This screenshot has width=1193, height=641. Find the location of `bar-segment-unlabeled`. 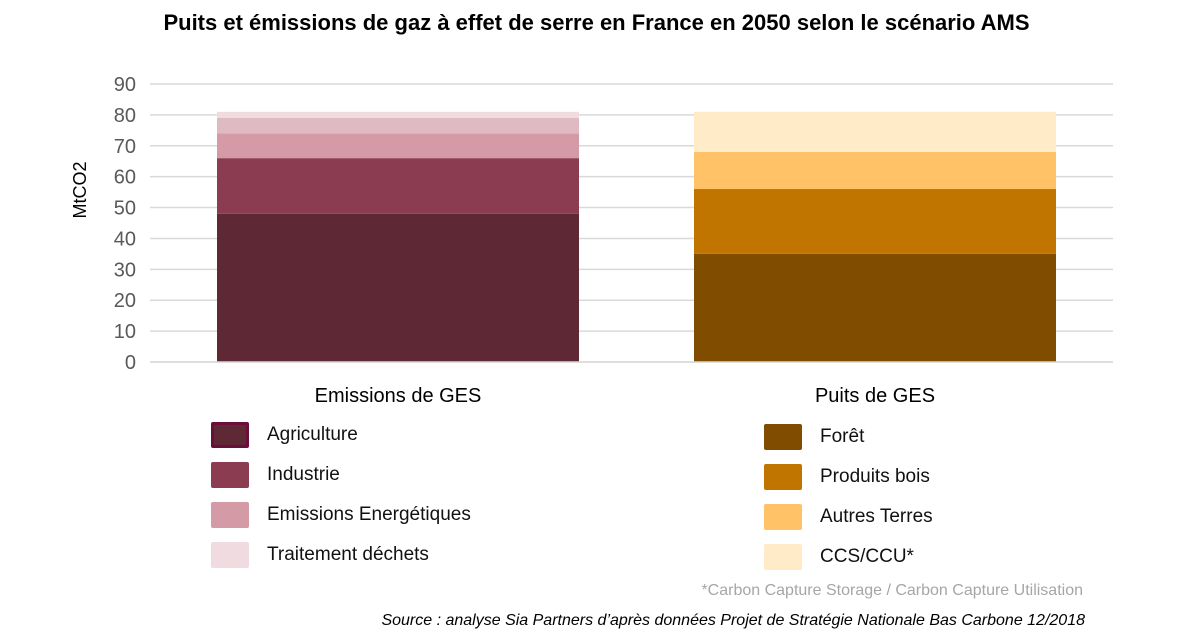

bar-segment-unlabeled is located at coordinates (398, 125).